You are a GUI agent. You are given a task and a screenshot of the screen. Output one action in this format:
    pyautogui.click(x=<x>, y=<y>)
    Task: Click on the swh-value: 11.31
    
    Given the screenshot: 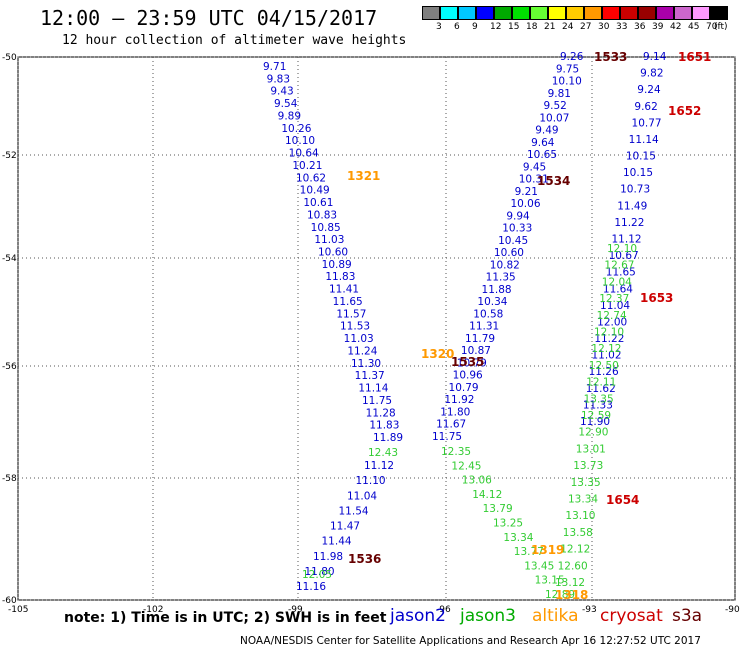 What is the action you would take?
    pyautogui.click(x=484, y=327)
    